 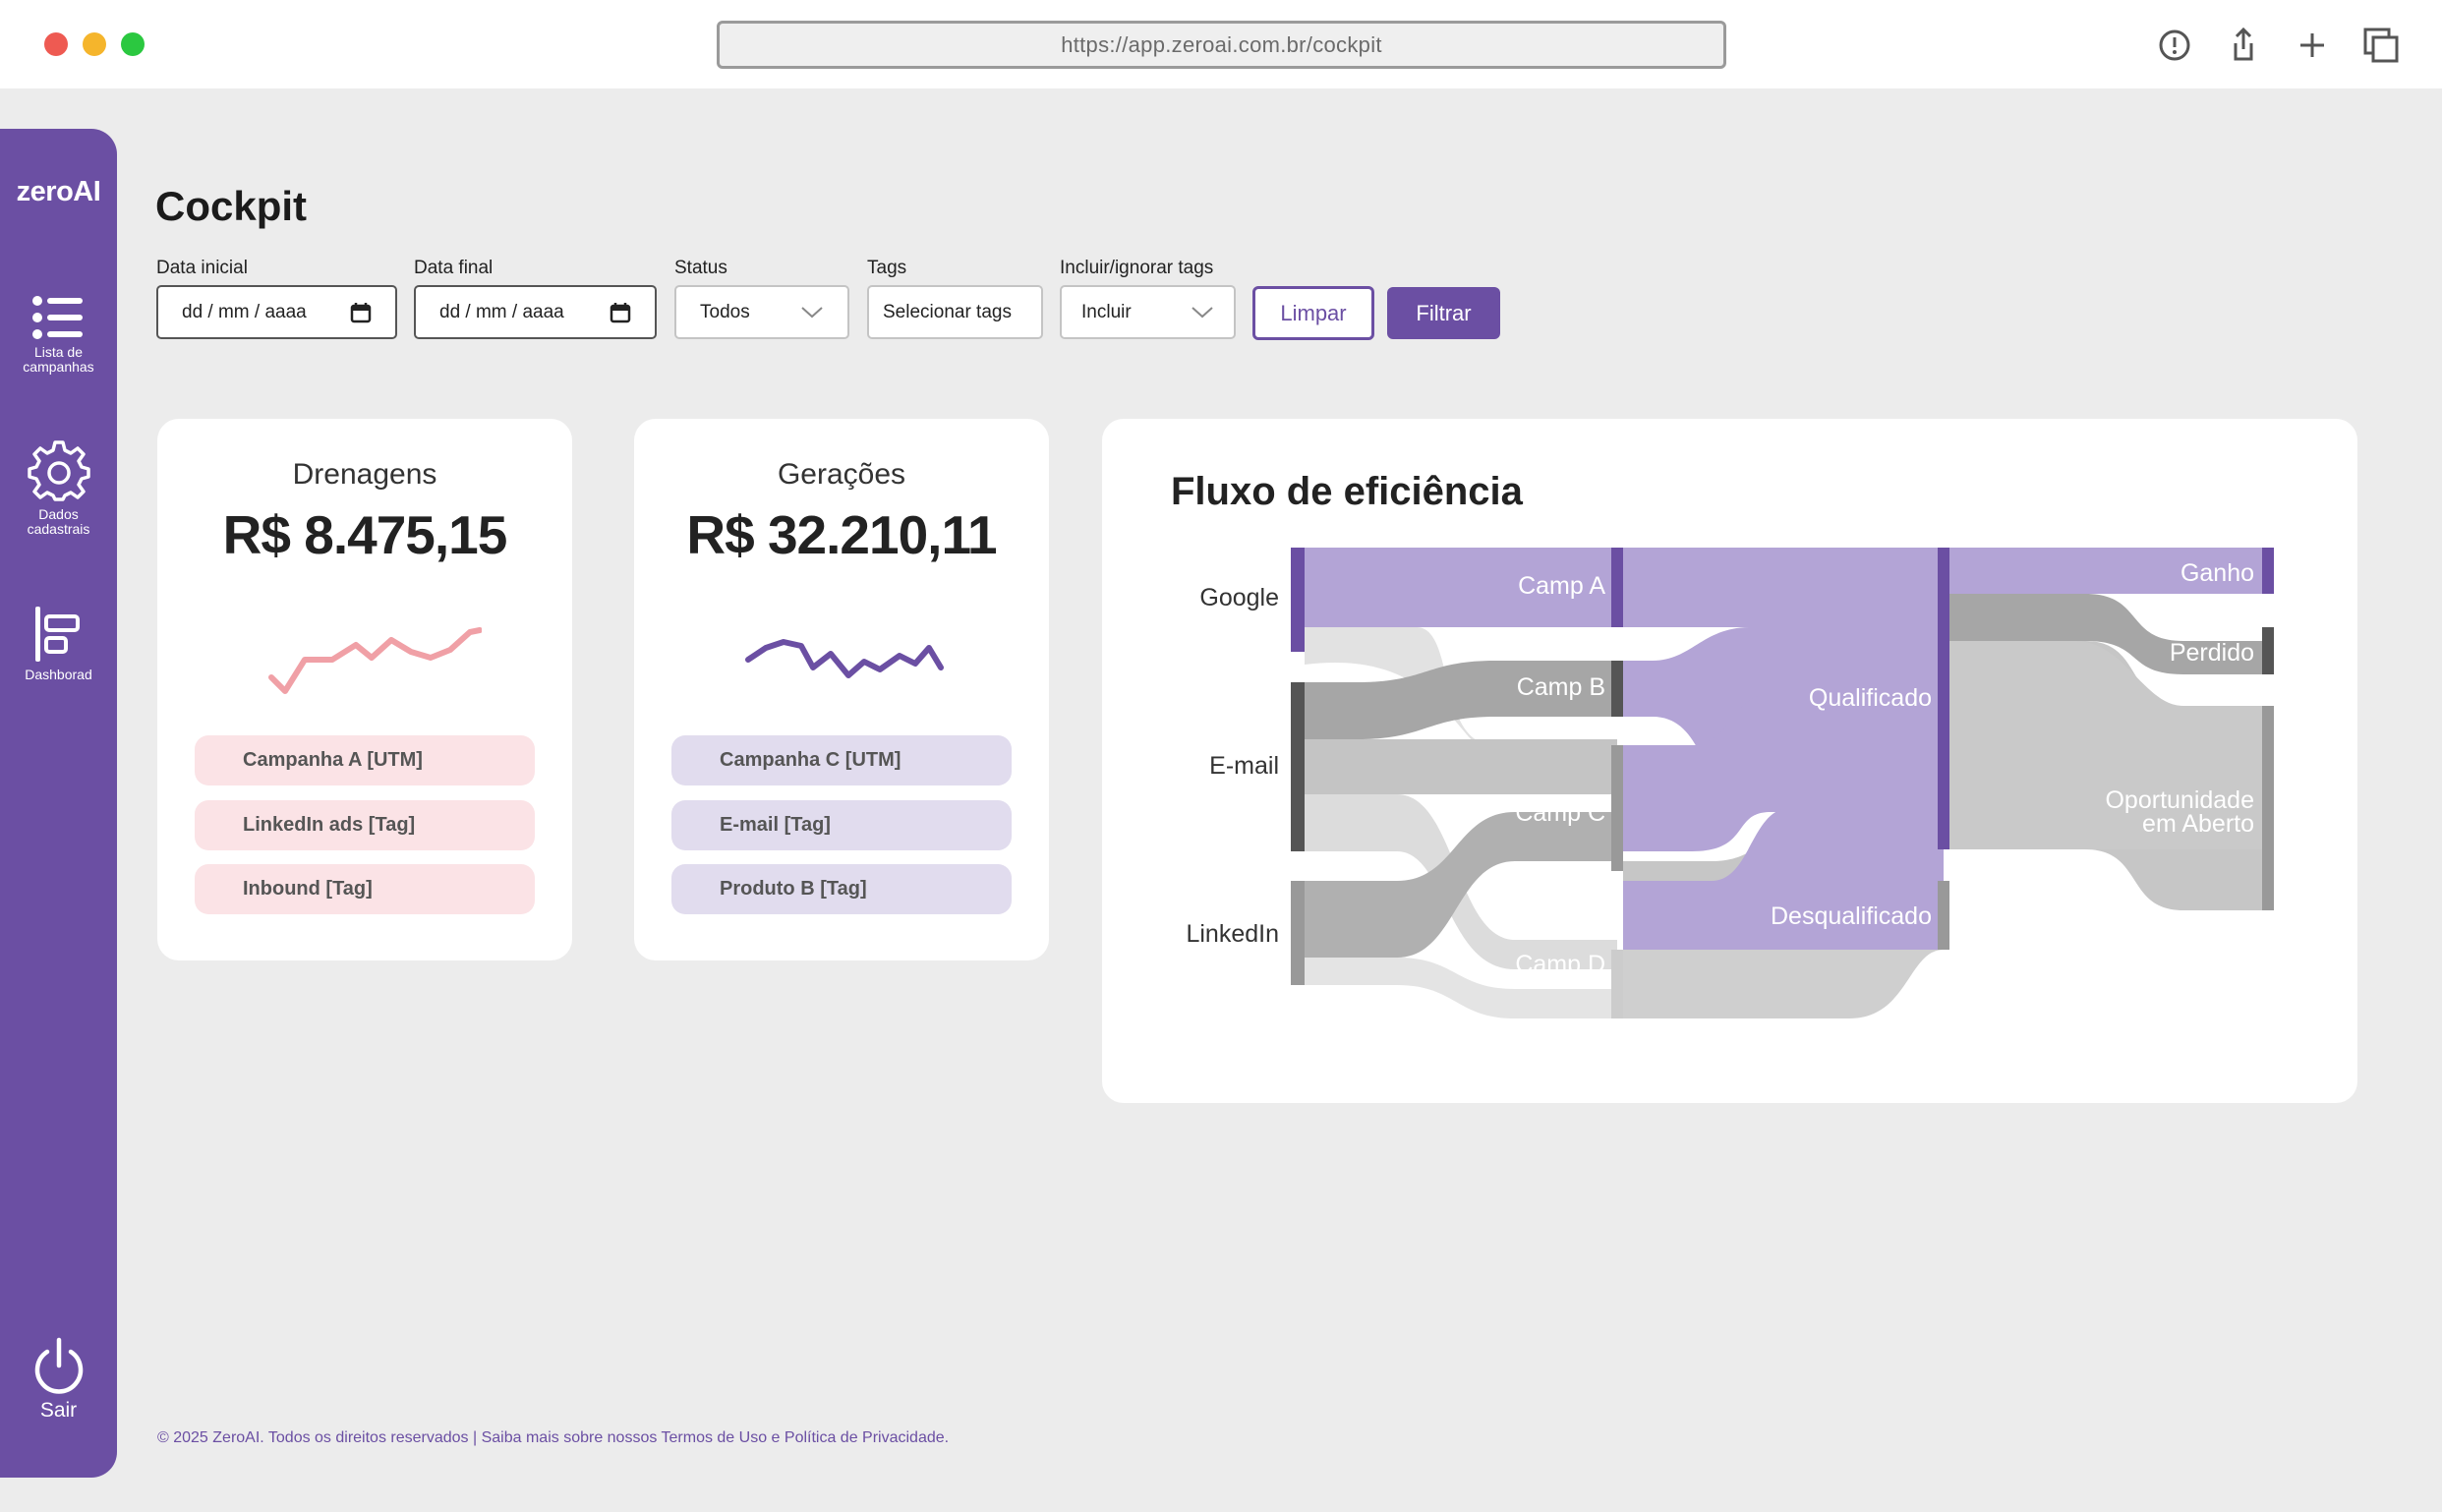 I want to click on sidebar-item-dashboard: Dashborad, so click(x=59, y=643).